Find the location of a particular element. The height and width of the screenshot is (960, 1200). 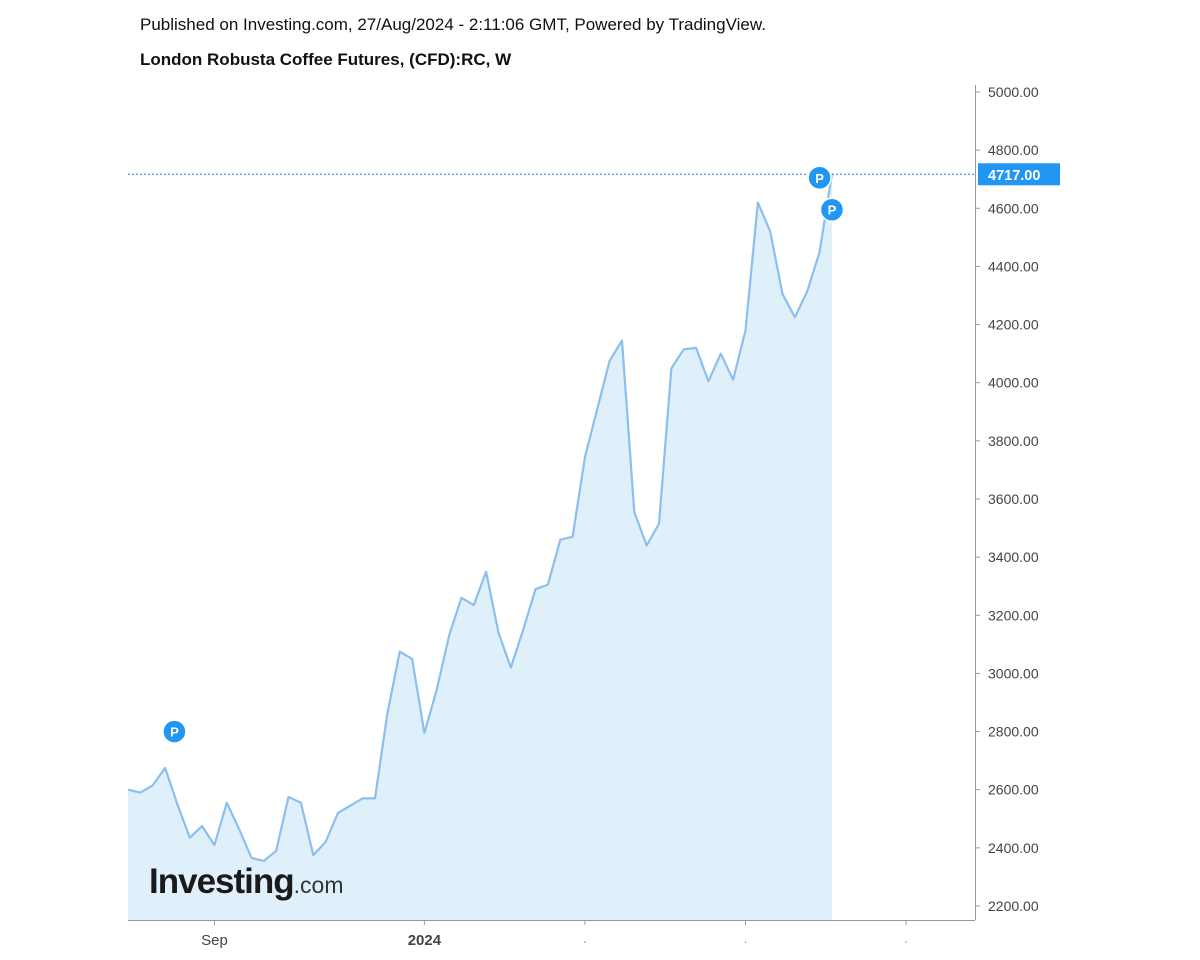

last-price-box is located at coordinates (1019, 174).